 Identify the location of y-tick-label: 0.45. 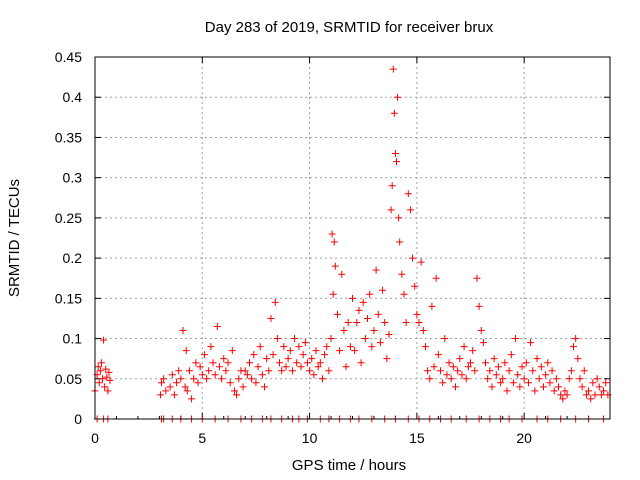
(68, 57).